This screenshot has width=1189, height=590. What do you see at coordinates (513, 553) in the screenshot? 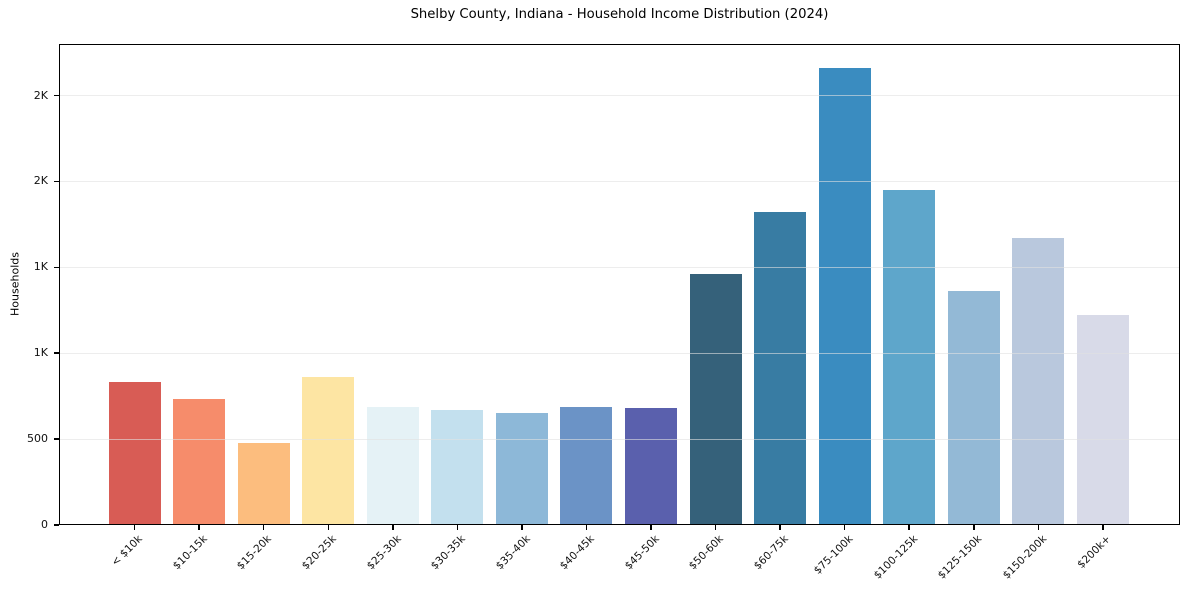
I see `x-tick-label: $35-40k` at bounding box center [513, 553].